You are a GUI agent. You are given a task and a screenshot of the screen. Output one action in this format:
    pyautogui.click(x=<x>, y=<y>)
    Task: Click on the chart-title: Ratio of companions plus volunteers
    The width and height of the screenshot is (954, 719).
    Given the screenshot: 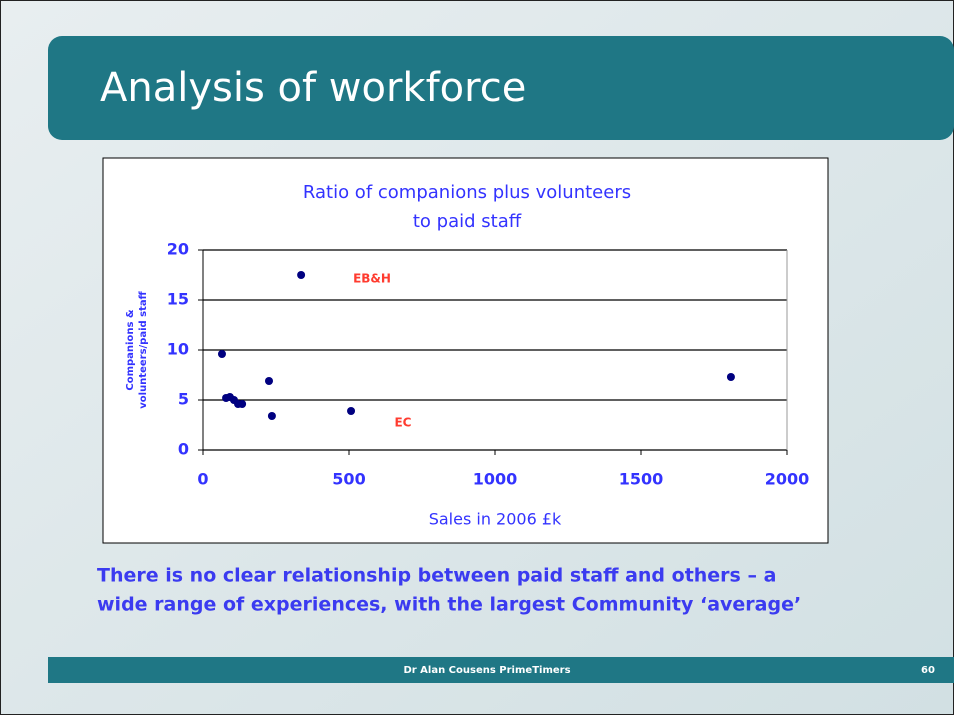 What is the action you would take?
    pyautogui.click(x=467, y=192)
    